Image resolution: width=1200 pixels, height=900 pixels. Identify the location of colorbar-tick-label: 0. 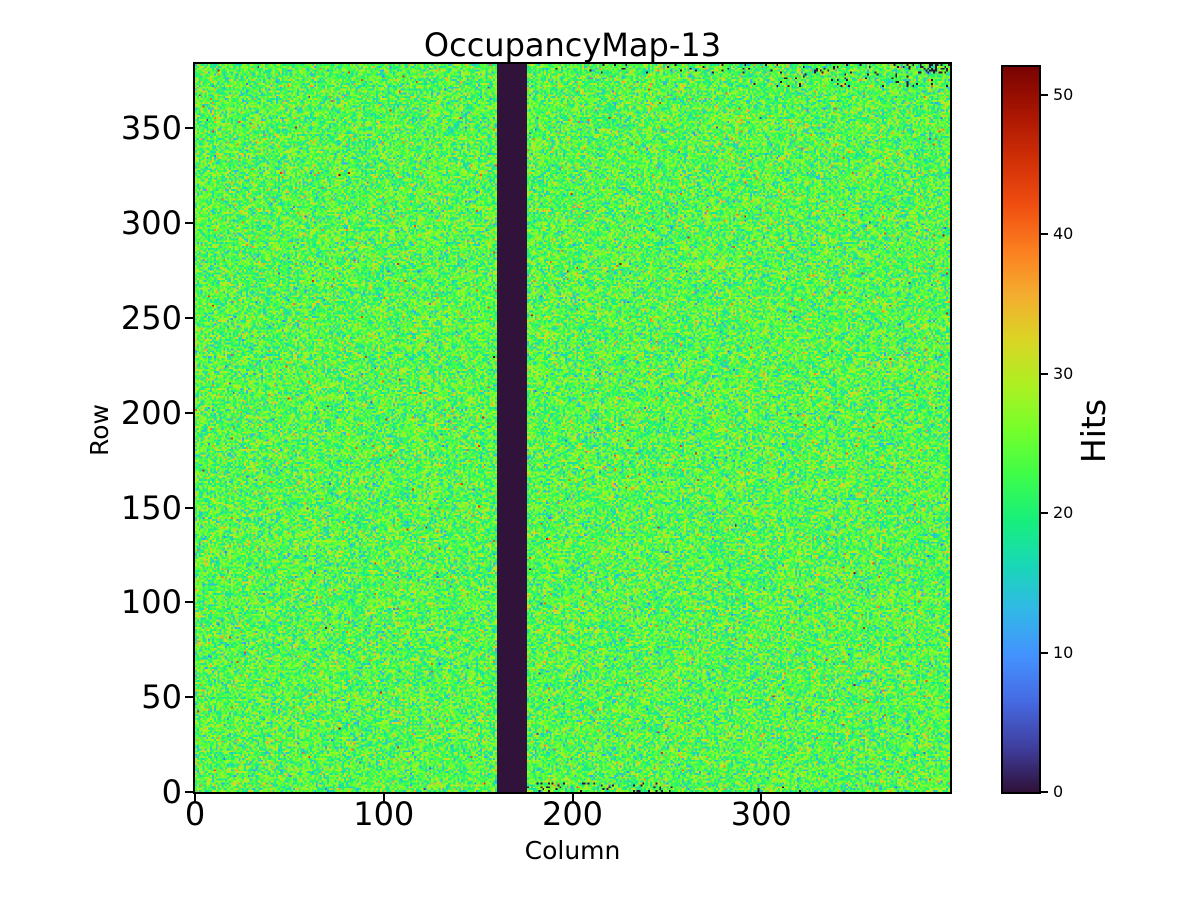
(1058, 791).